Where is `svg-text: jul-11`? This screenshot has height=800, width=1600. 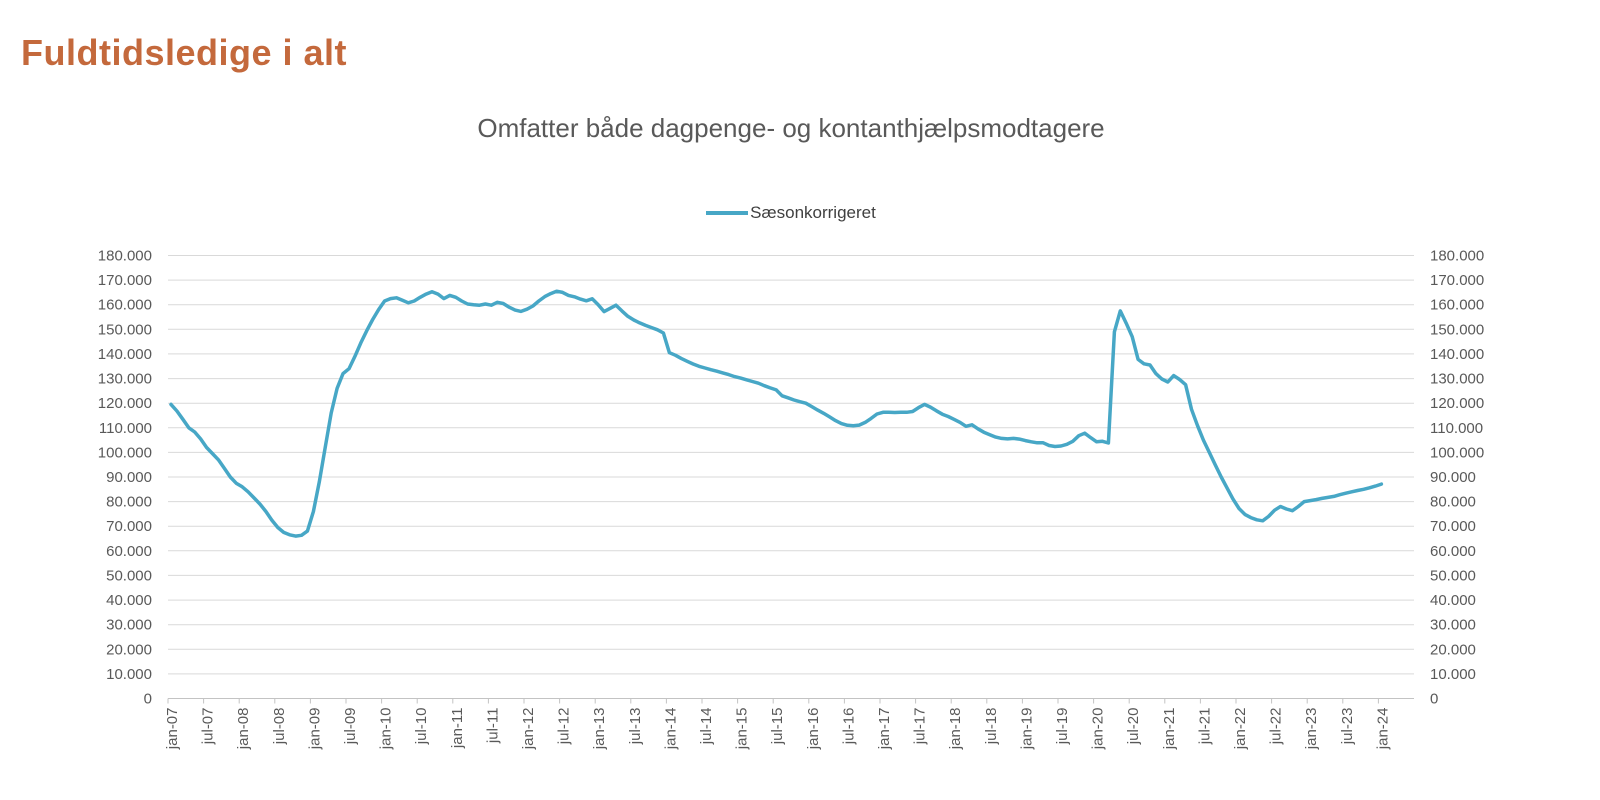 svg-text: jul-11 is located at coordinates (492, 726).